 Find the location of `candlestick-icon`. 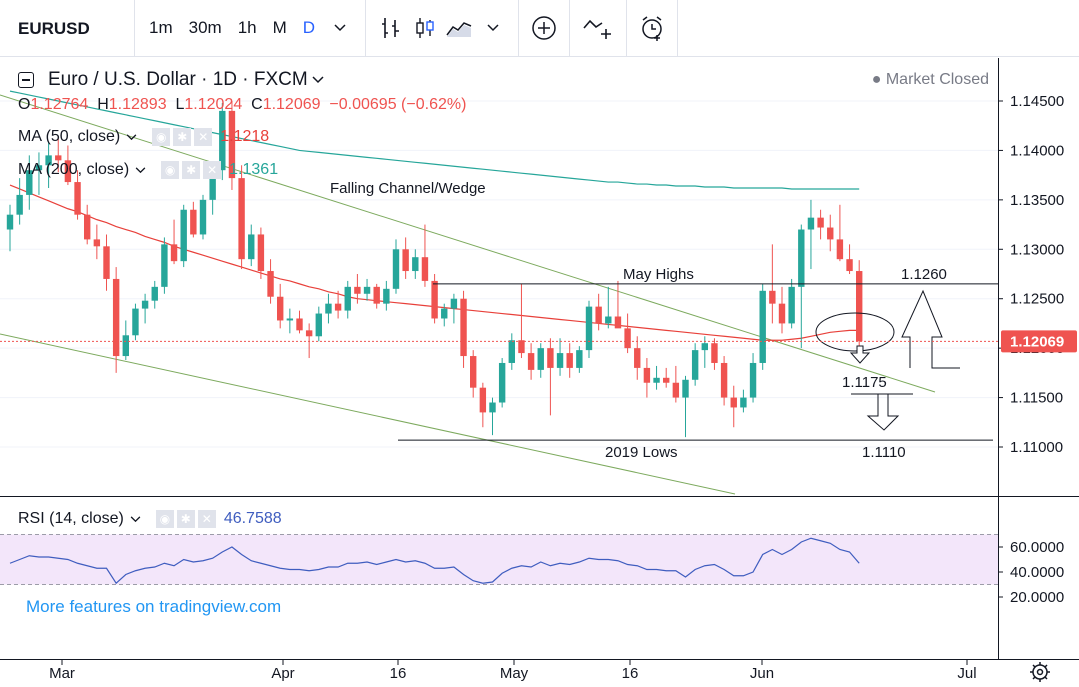

candlestick-icon is located at coordinates (425, 28).